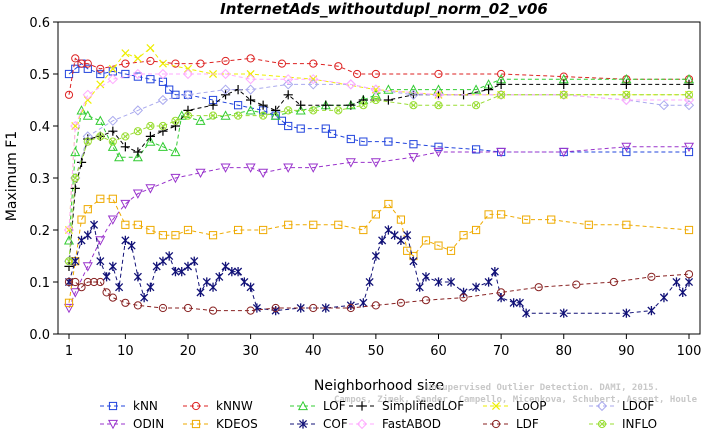  I want to click on x-tick-label: 10, so click(125, 351).